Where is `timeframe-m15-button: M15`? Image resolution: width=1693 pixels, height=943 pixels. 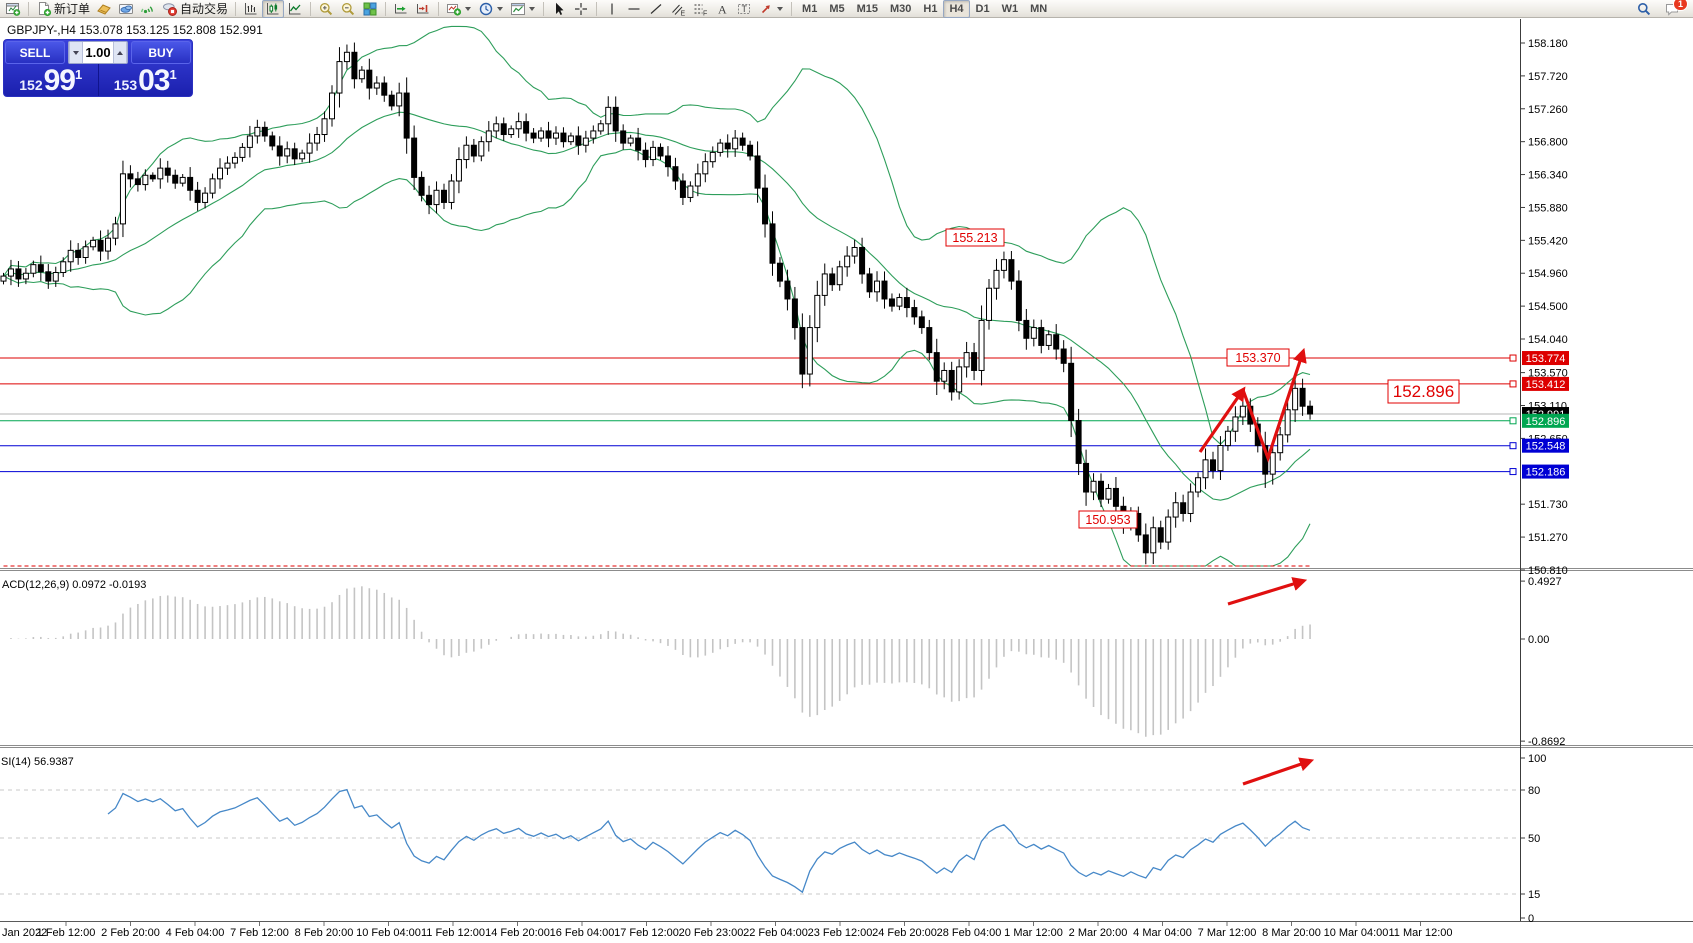 timeframe-m15-button: M15 is located at coordinates (867, 9).